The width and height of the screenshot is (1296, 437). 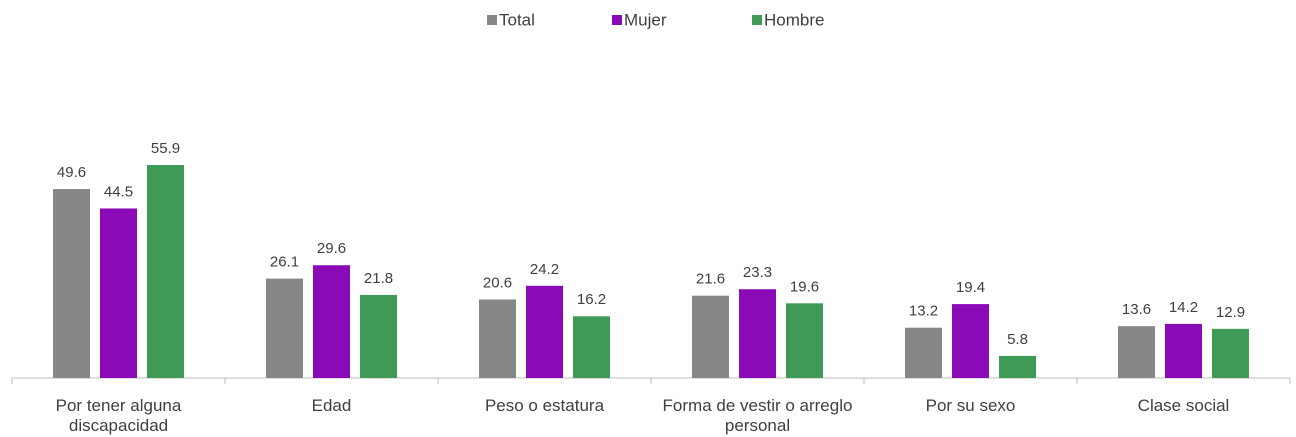 What do you see at coordinates (118, 415) in the screenshot?
I see `x-tick-label: Por tener alguna discapacidad` at bounding box center [118, 415].